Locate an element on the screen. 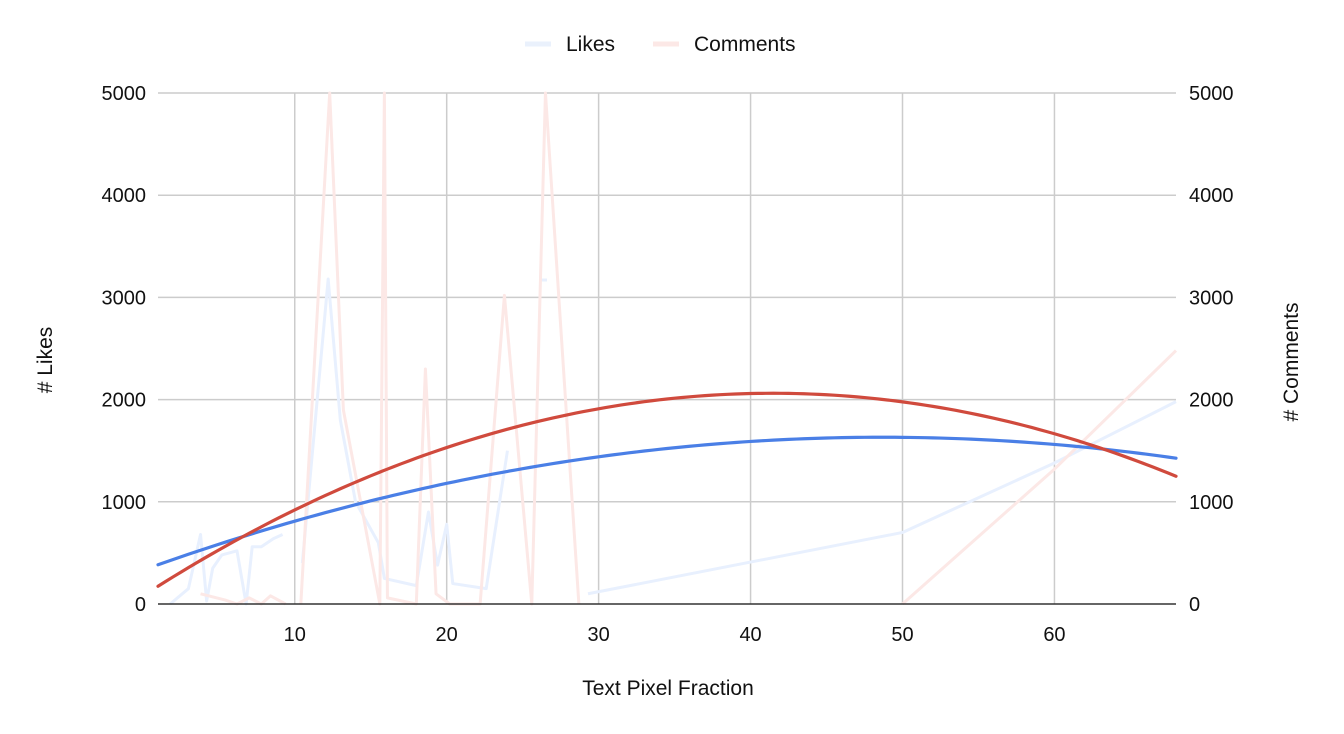 This screenshot has width=1344, height=734. y-axis-left-title: # Likes is located at coordinates (45, 360).